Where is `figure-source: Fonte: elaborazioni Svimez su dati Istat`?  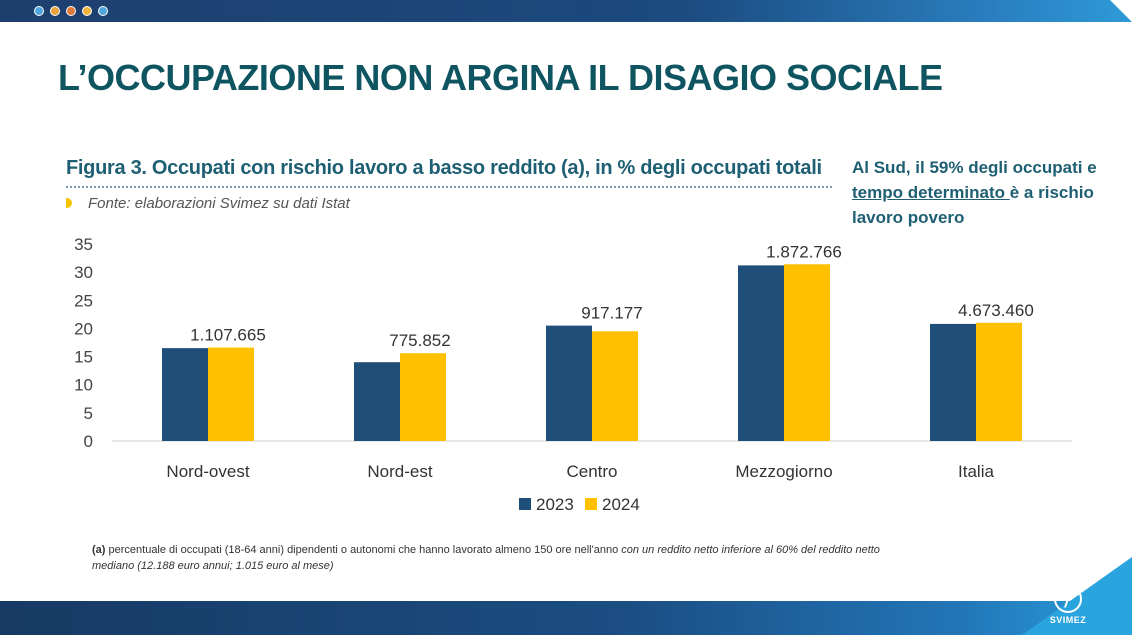 figure-source: Fonte: elaborazioni Svimez su dati Istat is located at coordinates (219, 203).